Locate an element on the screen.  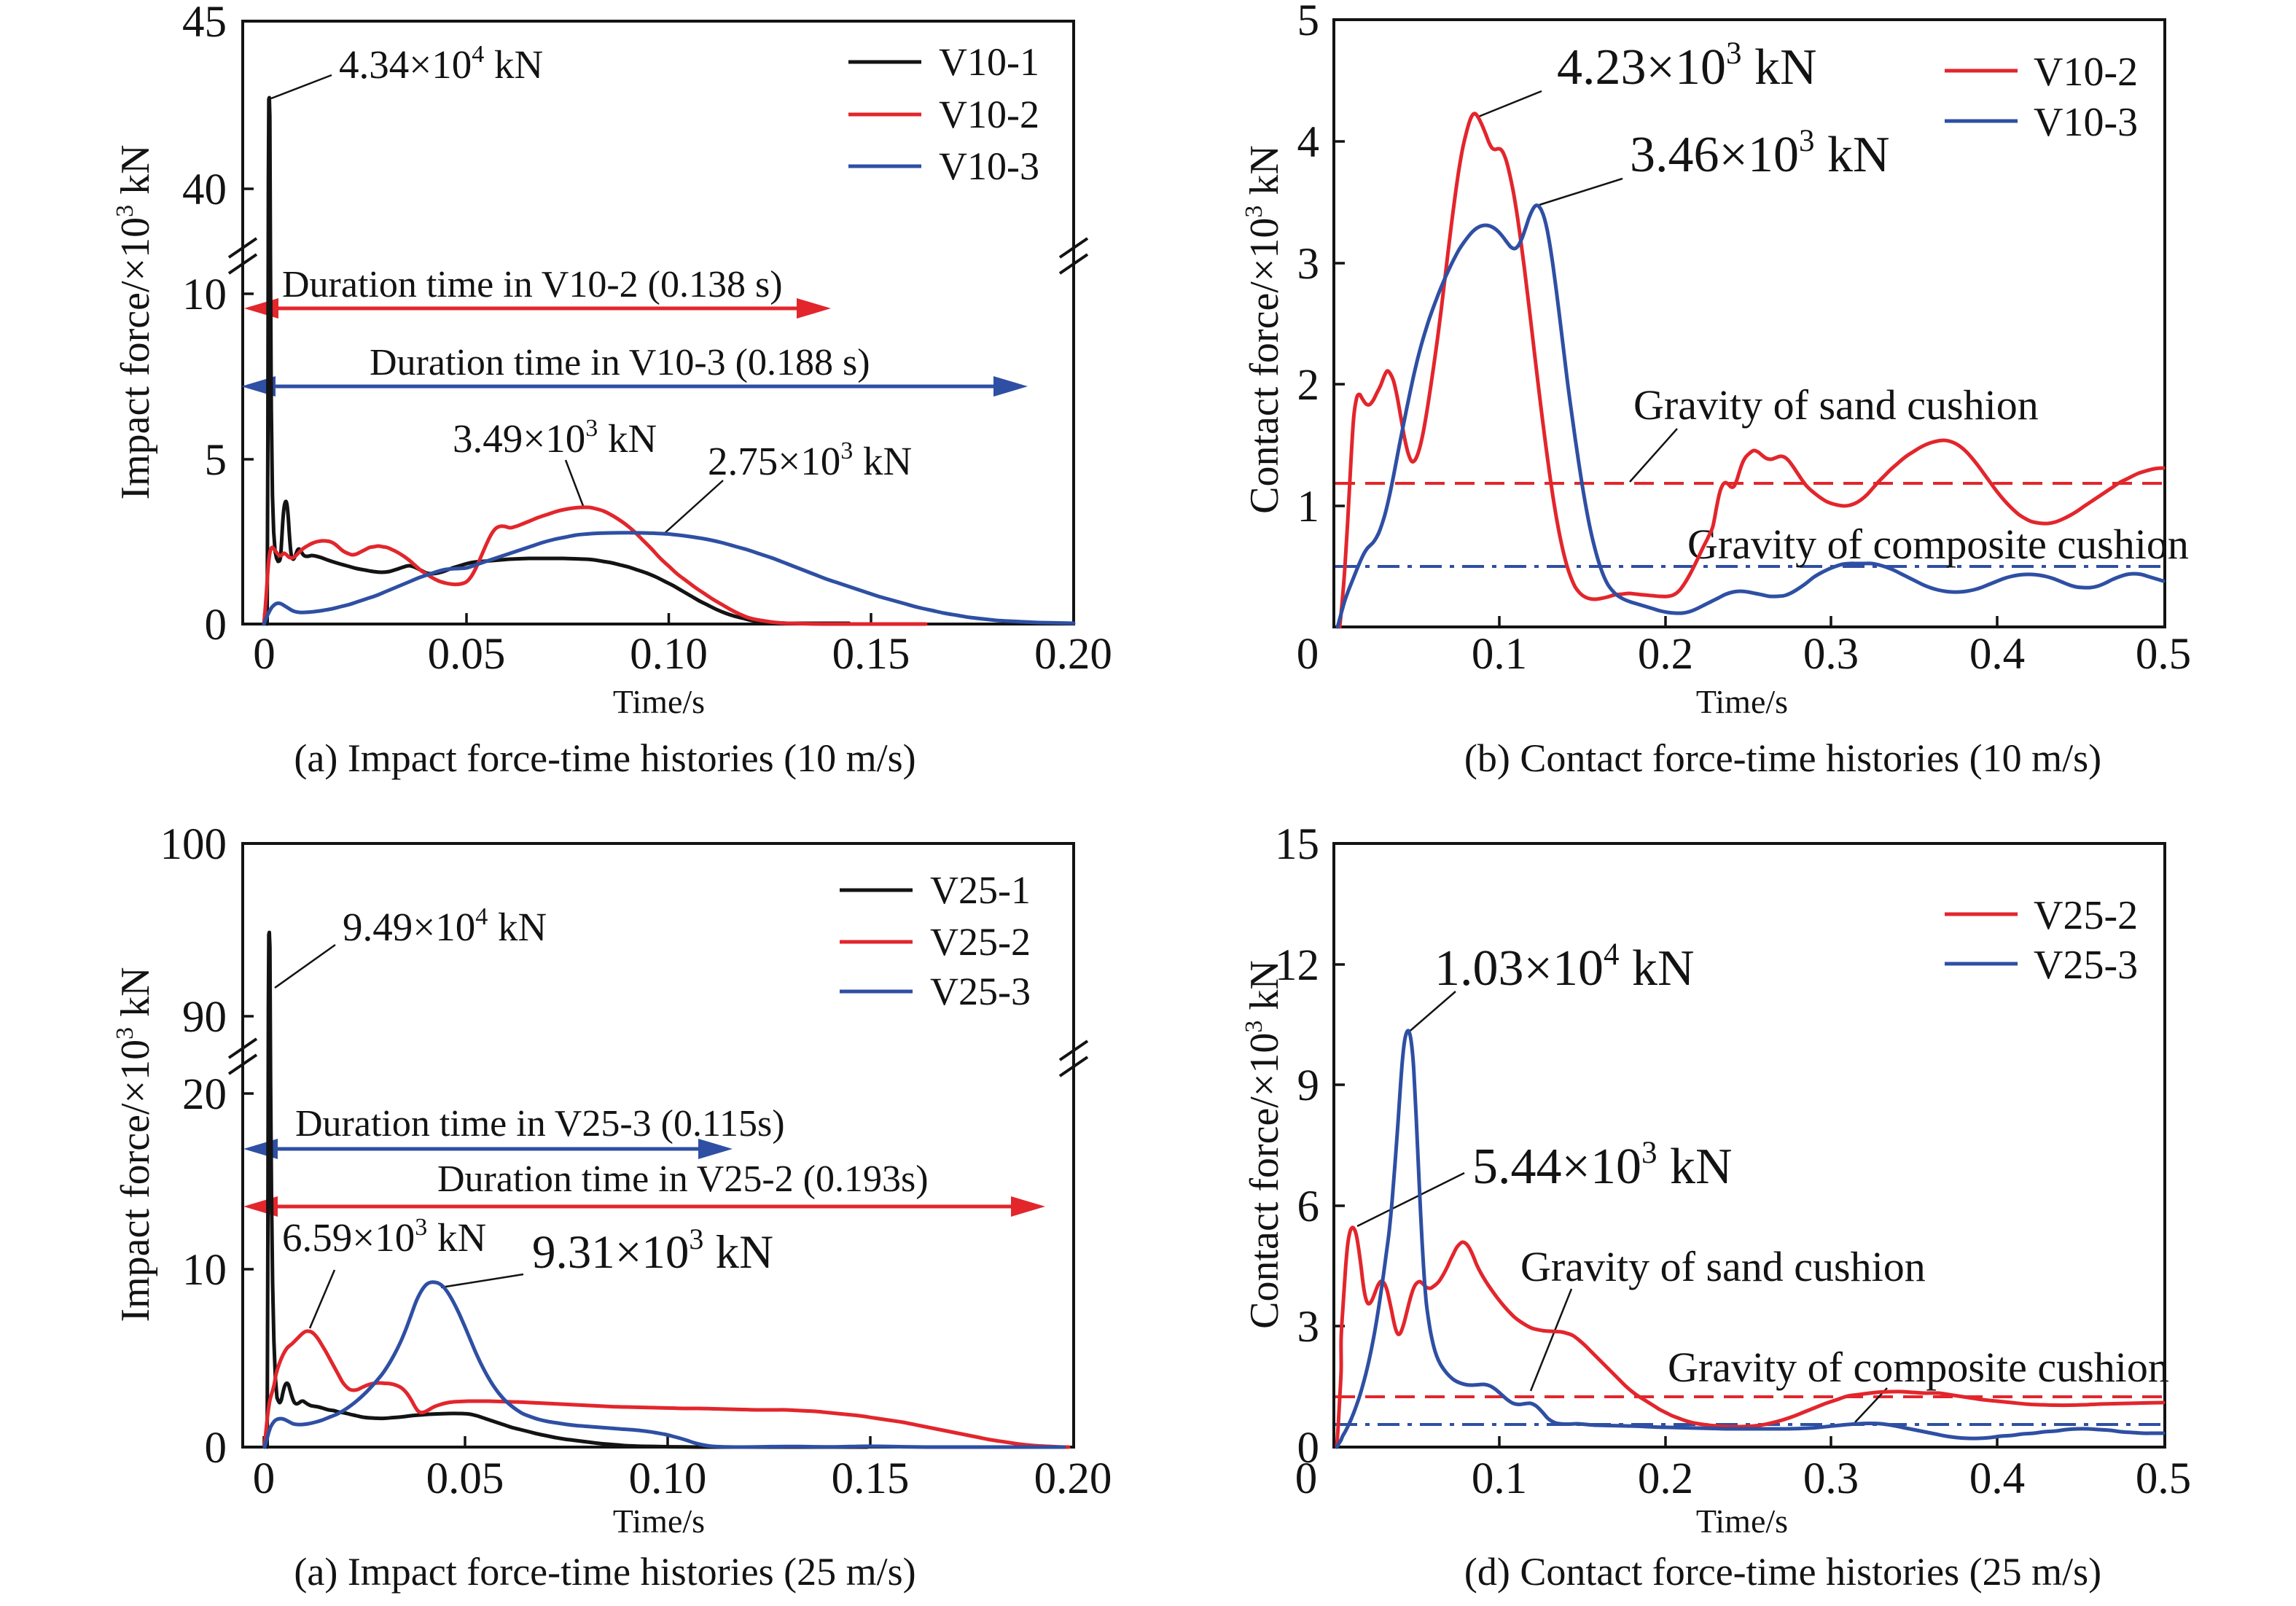
svg-text:Duration time in V10-3 (0.188: Duration time in V10-3 (0.188 s) is located at coordinates (620, 362).